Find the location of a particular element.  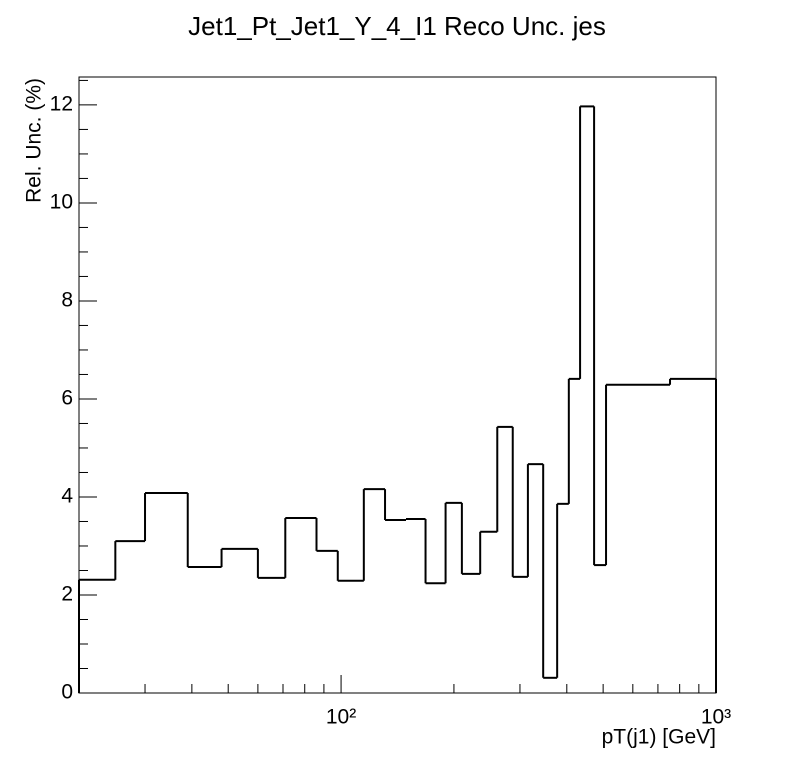

y-tick-label: 8 is located at coordinates (67, 300).